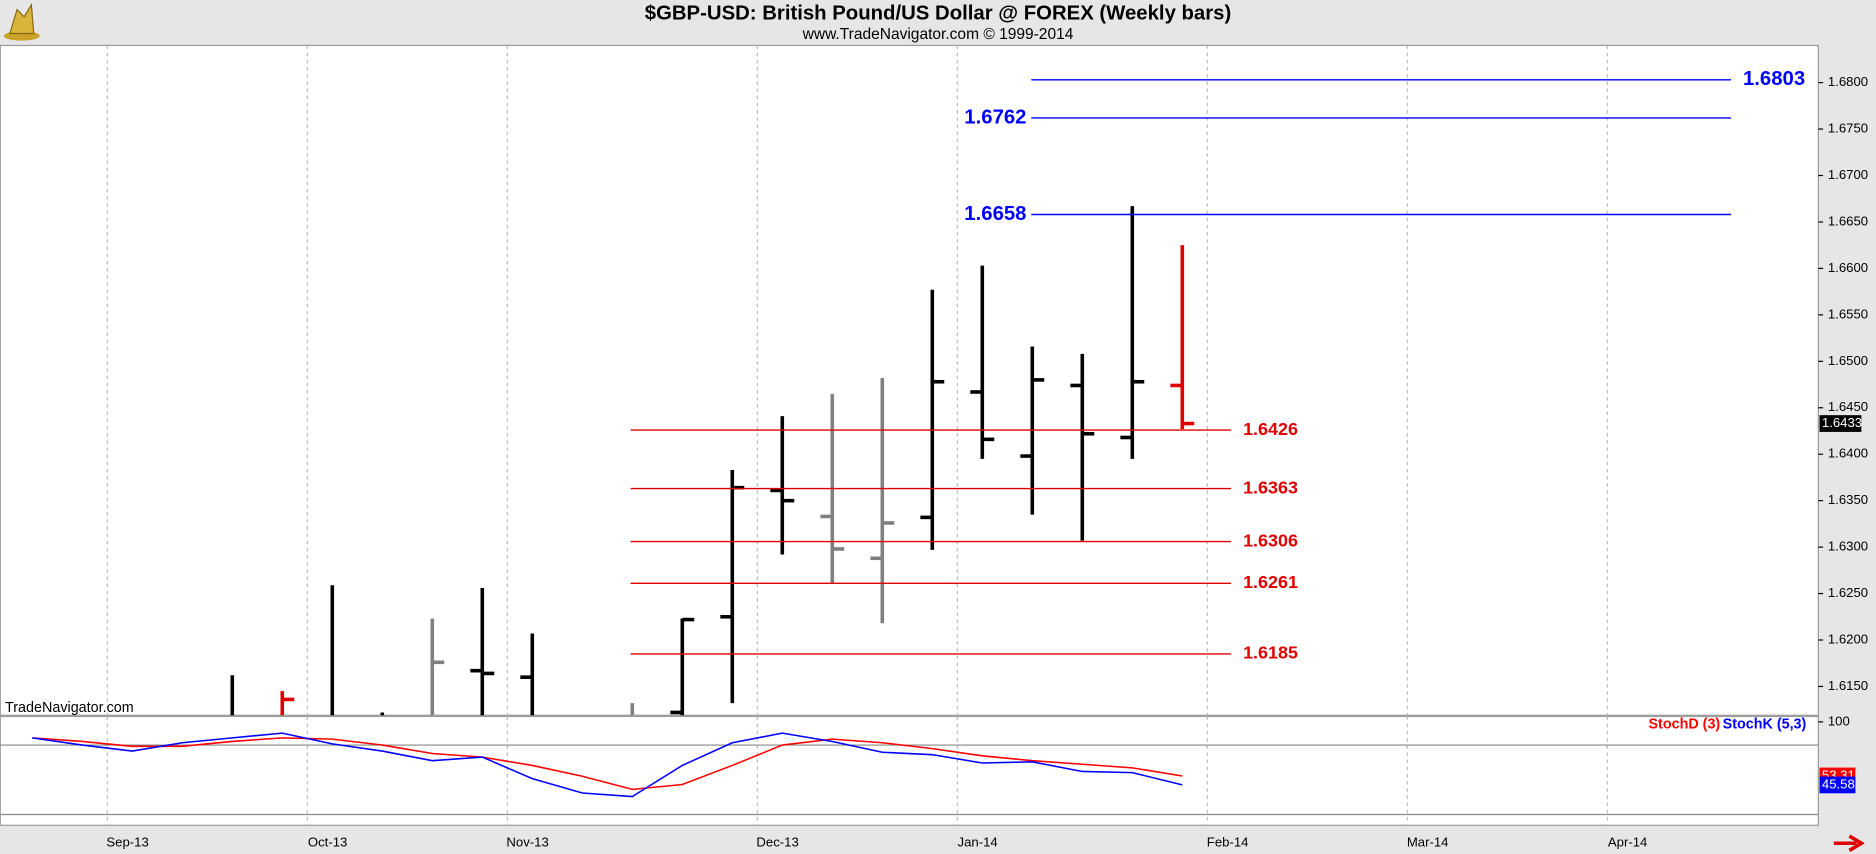 This screenshot has width=1876, height=854. What do you see at coordinates (1270, 429) in the screenshot?
I see `support-label: 1.6426` at bounding box center [1270, 429].